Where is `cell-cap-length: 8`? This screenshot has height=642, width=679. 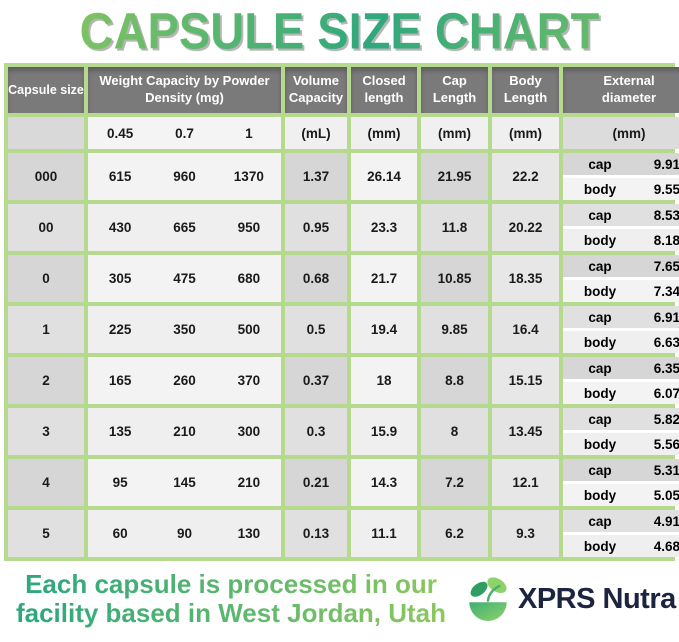
cell-cap-length: 8 is located at coordinates (454, 432).